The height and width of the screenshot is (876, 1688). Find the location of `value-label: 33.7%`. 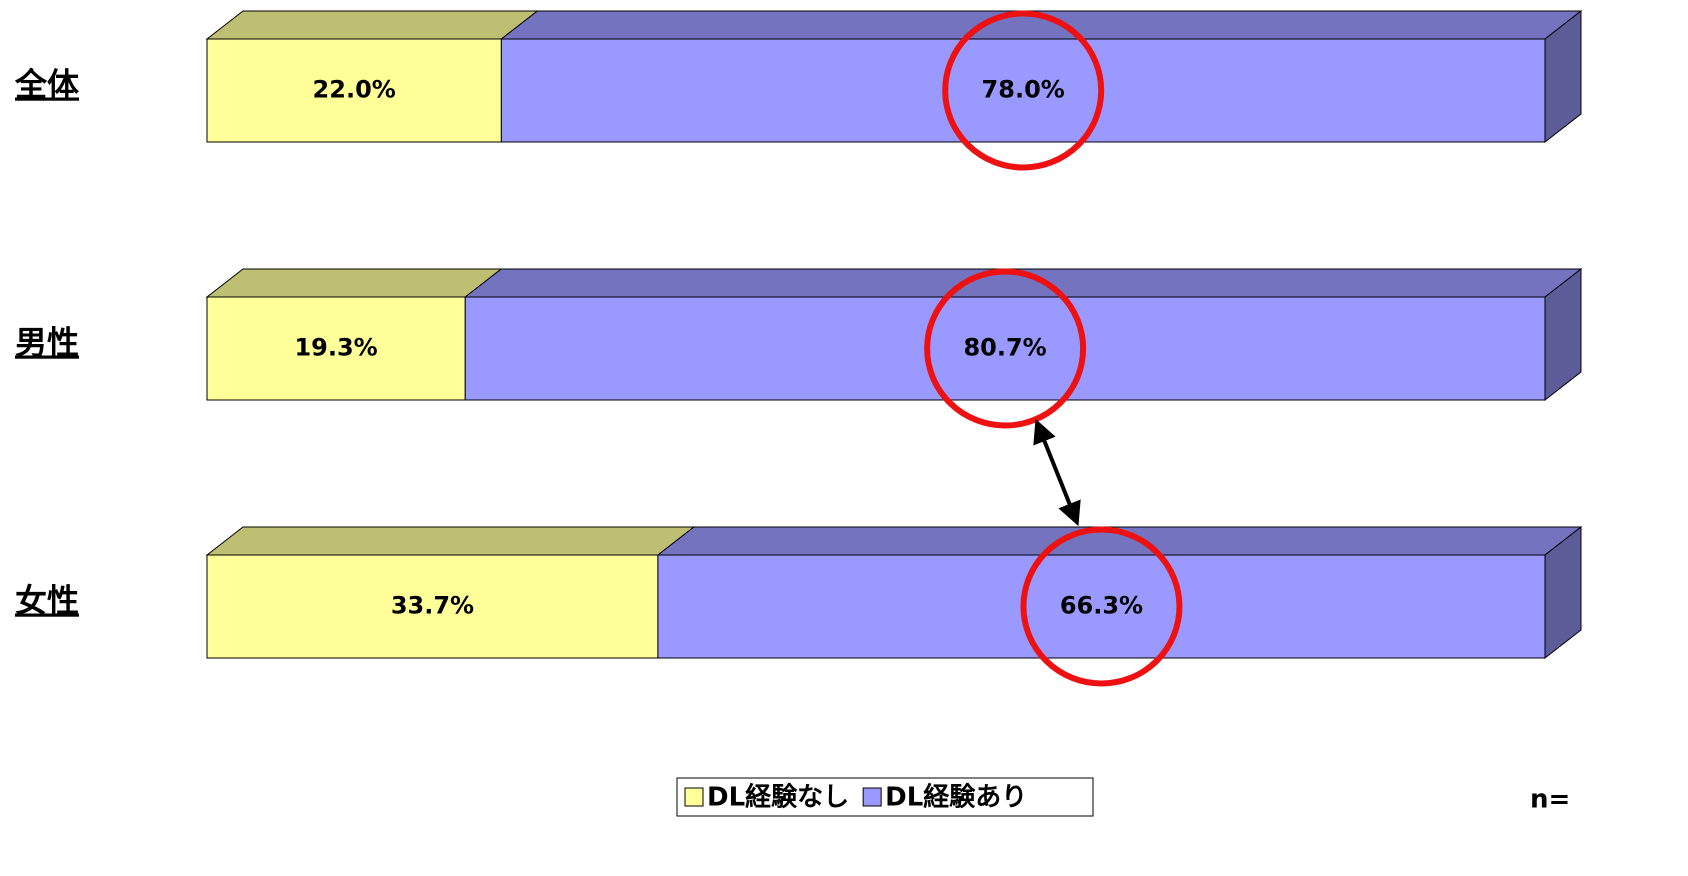

value-label: 33.7% is located at coordinates (432, 606).